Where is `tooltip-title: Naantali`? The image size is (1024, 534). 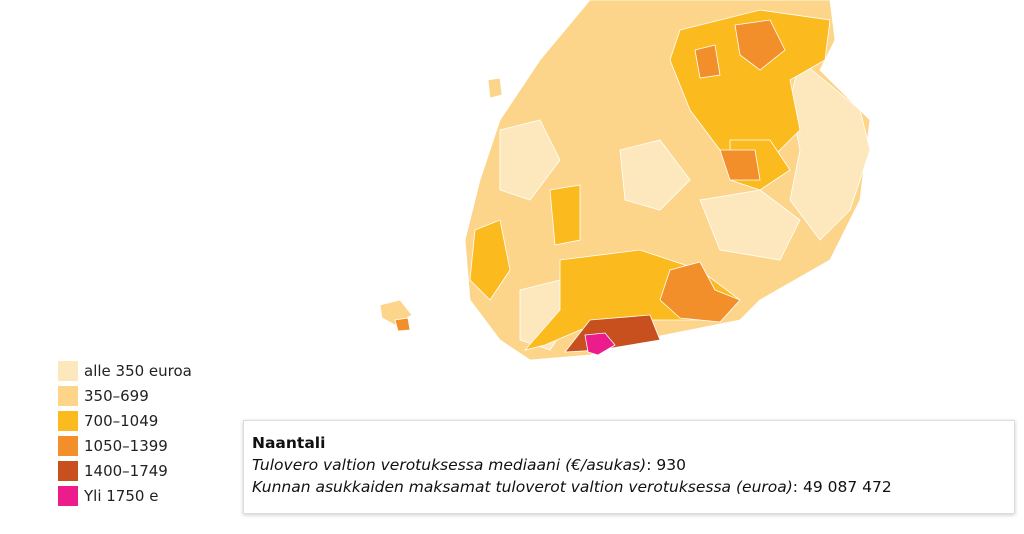
tooltip-title: Naantali is located at coordinates (289, 443).